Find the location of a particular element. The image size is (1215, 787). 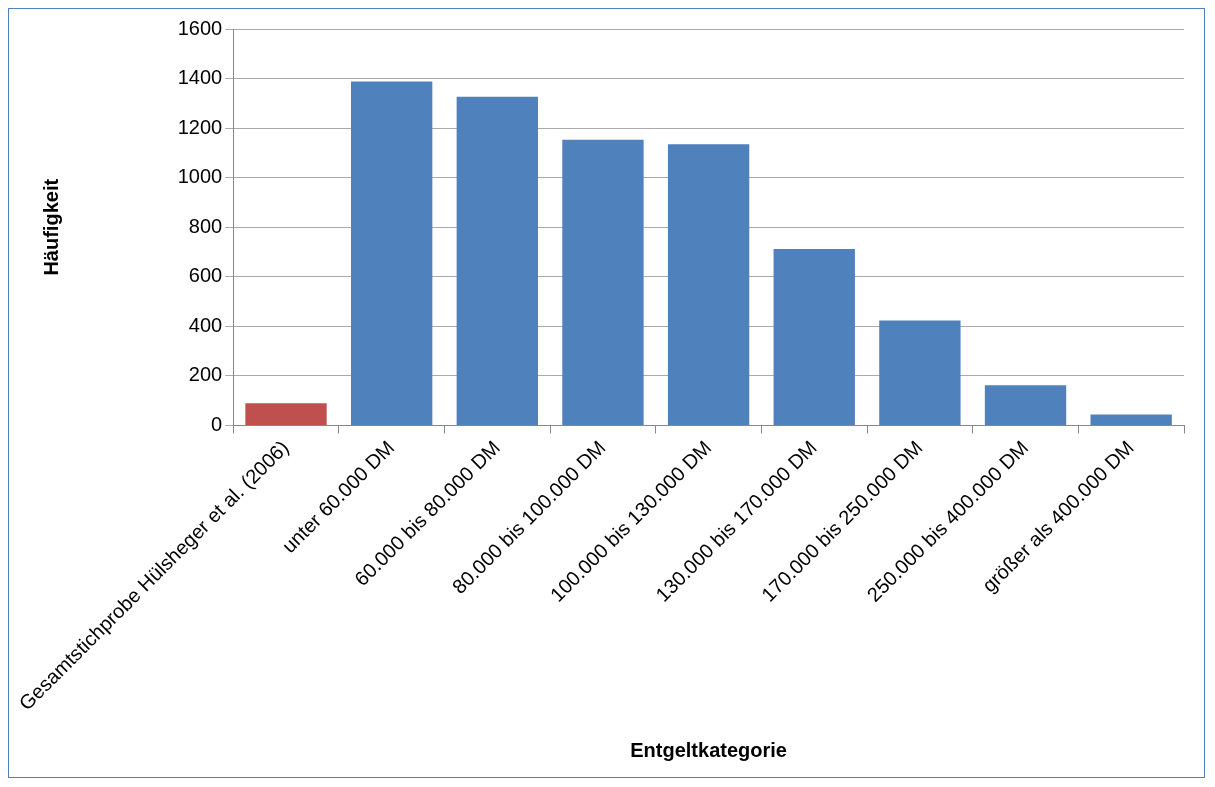

y-tick-label: 400 is located at coordinates (205, 324).